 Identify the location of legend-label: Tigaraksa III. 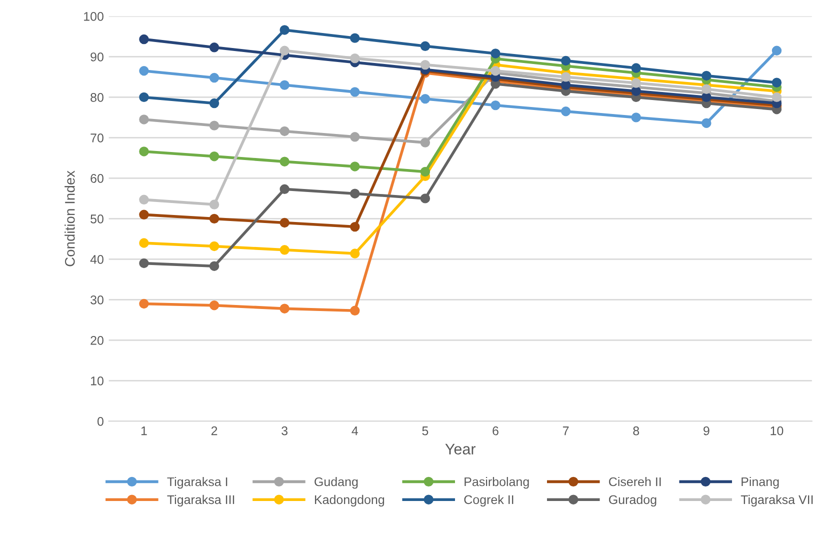
(200, 500).